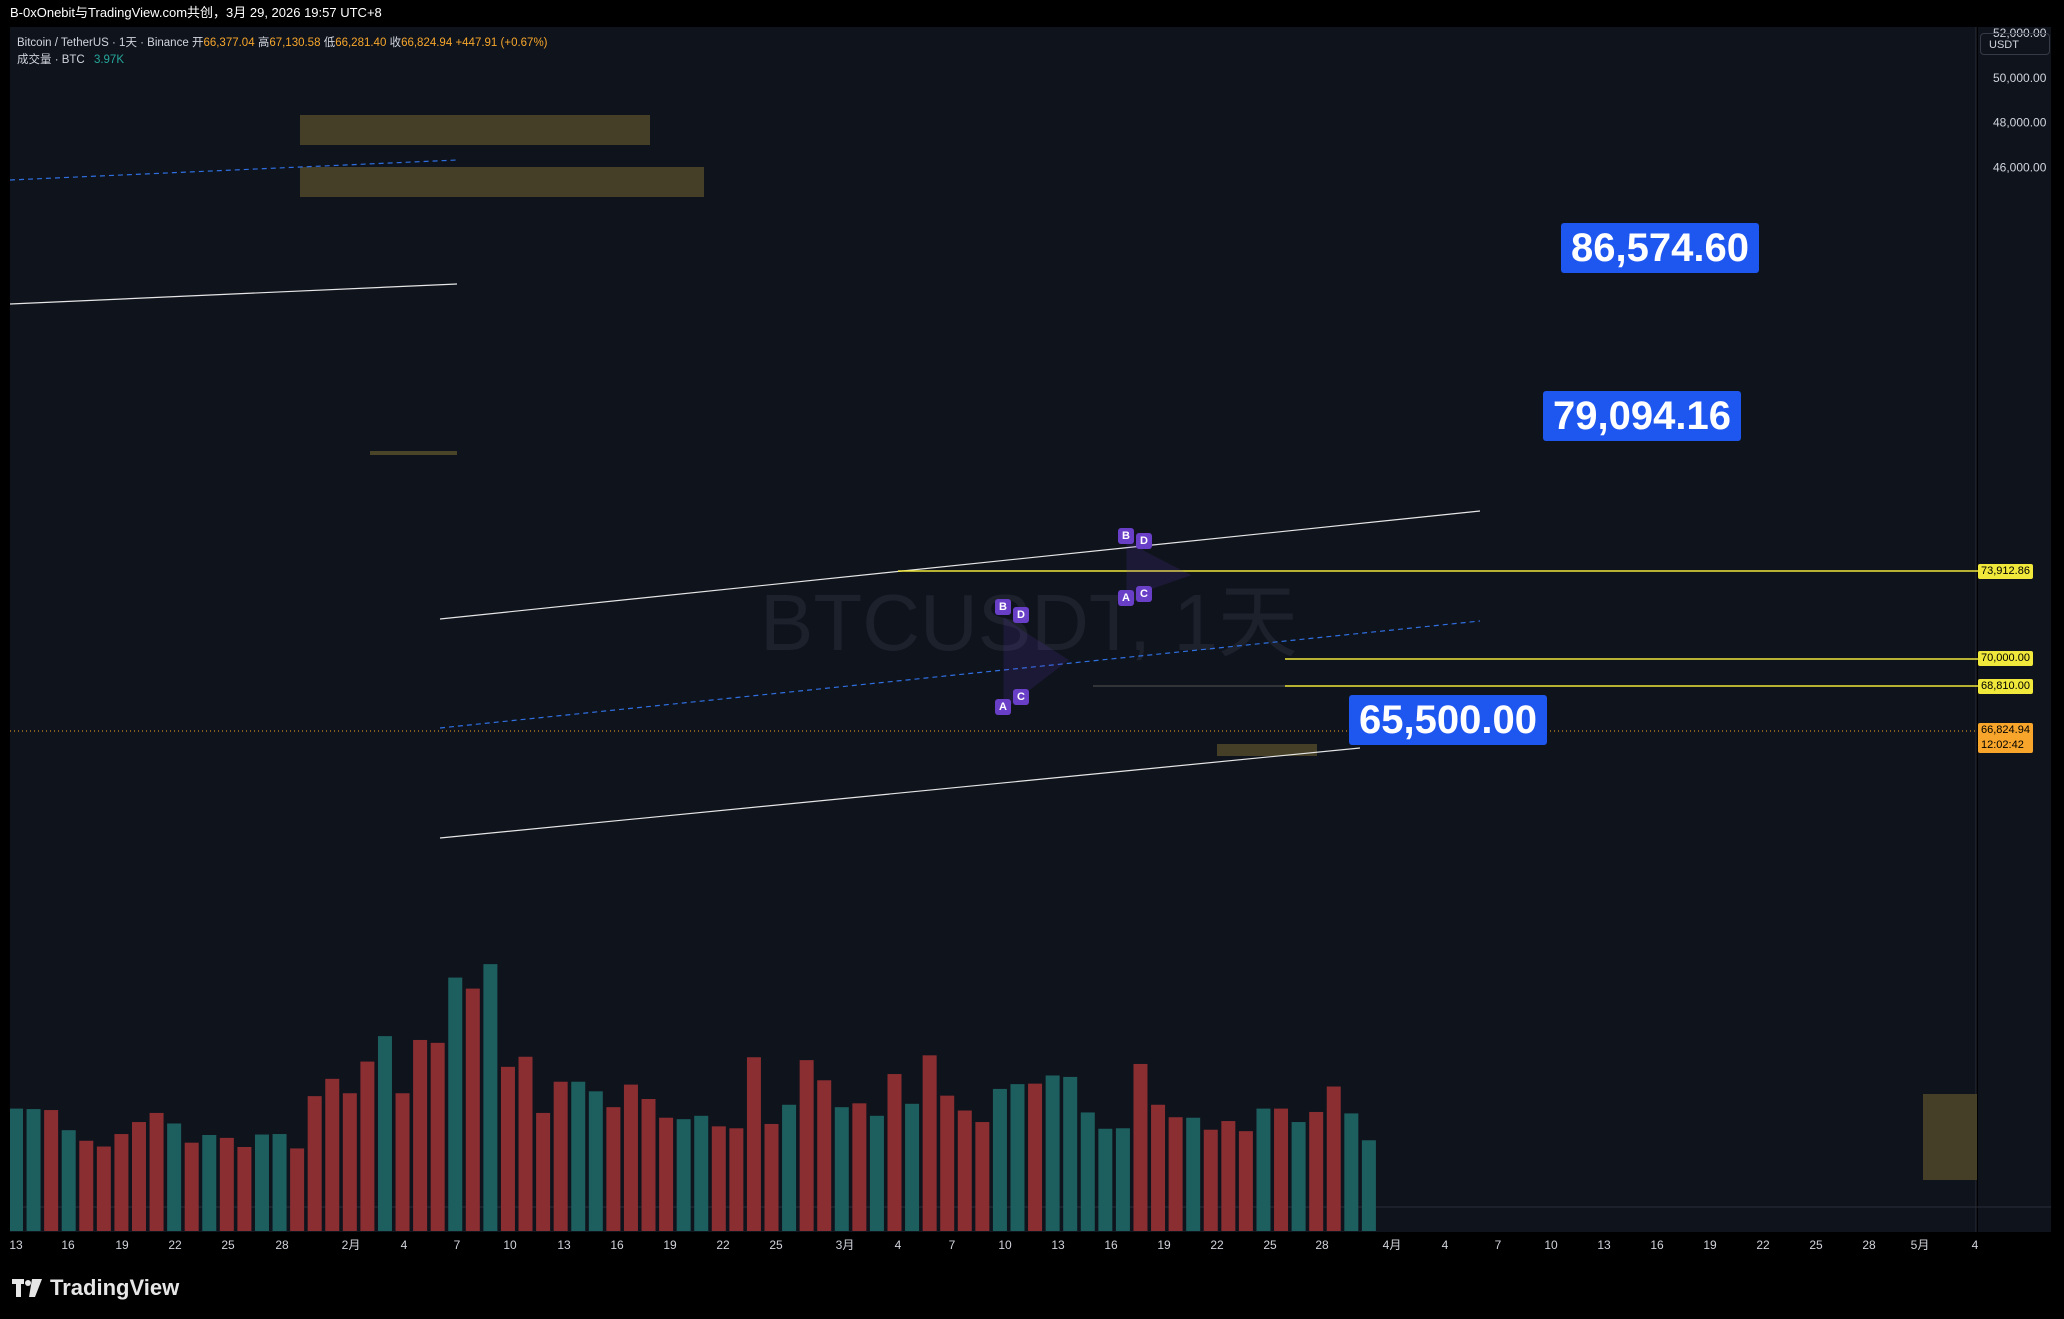  What do you see at coordinates (361, 43) in the screenshot?
I see `low-value: 66,281.40` at bounding box center [361, 43].